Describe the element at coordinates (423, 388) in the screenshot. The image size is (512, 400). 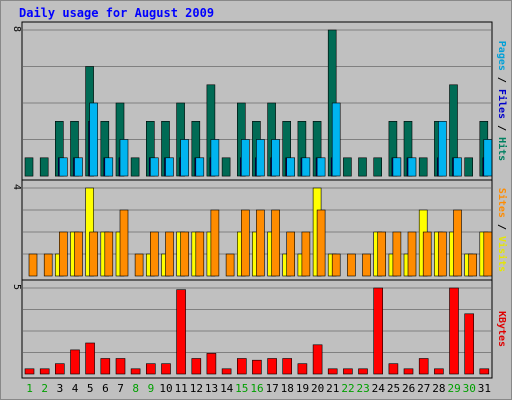
I see `day-label-27: 27` at that location.